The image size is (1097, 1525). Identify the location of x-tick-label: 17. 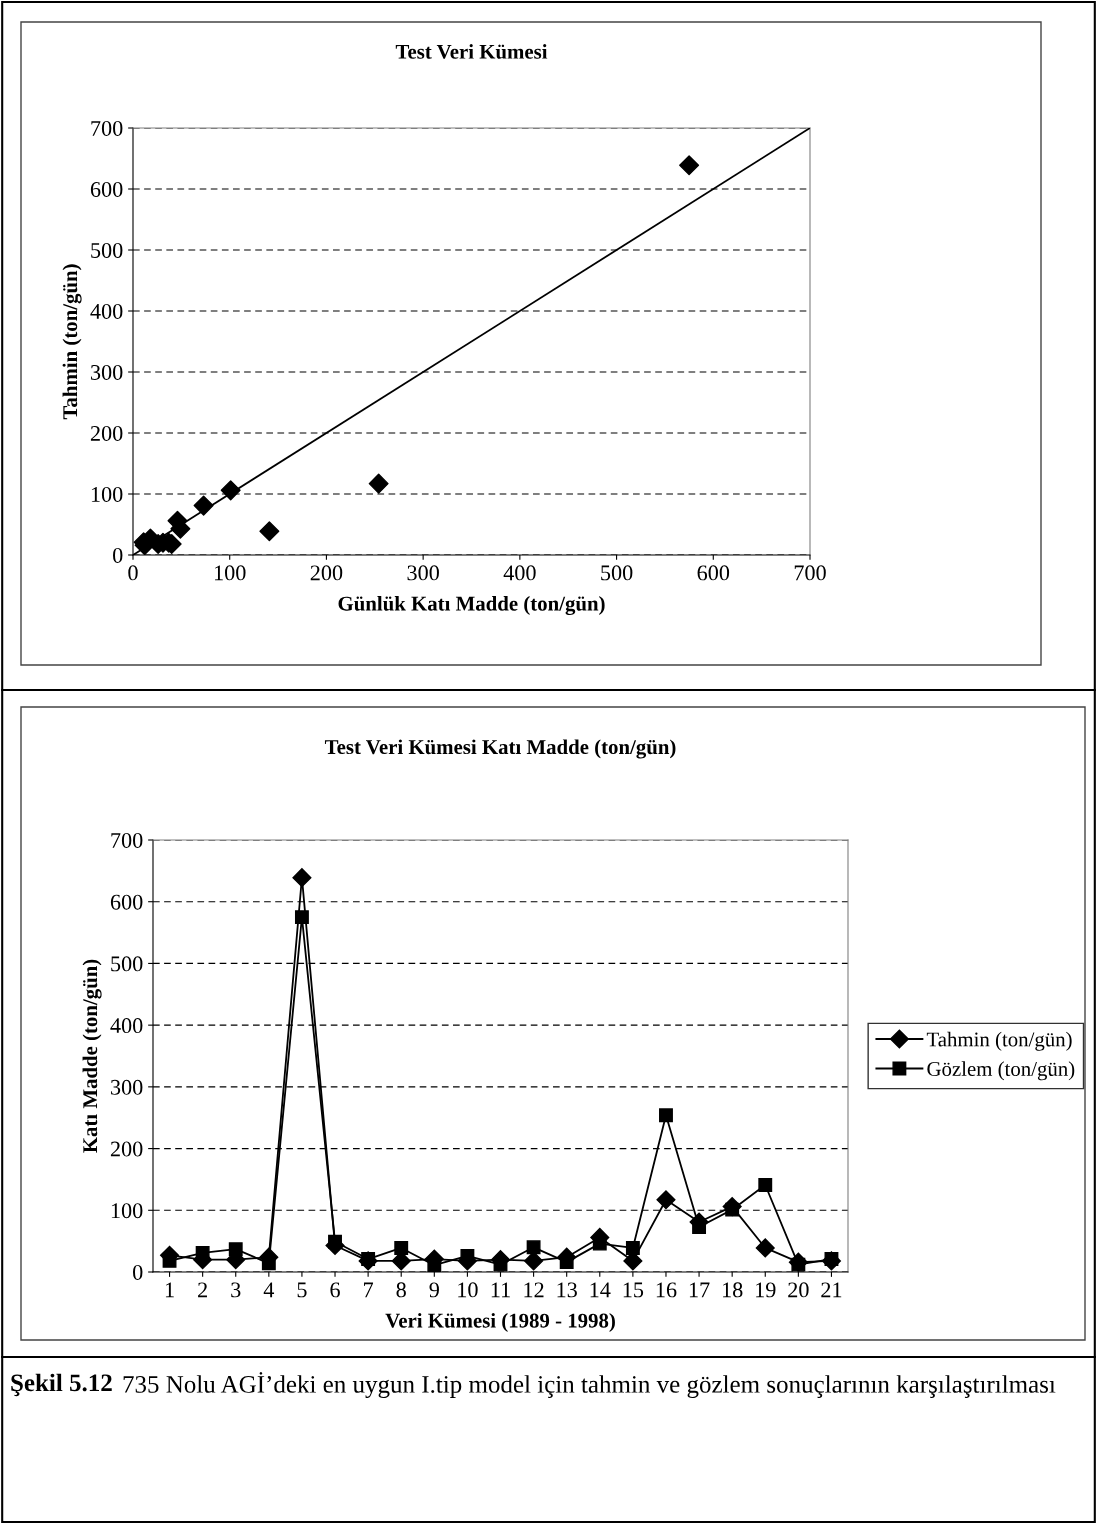
(699, 1290).